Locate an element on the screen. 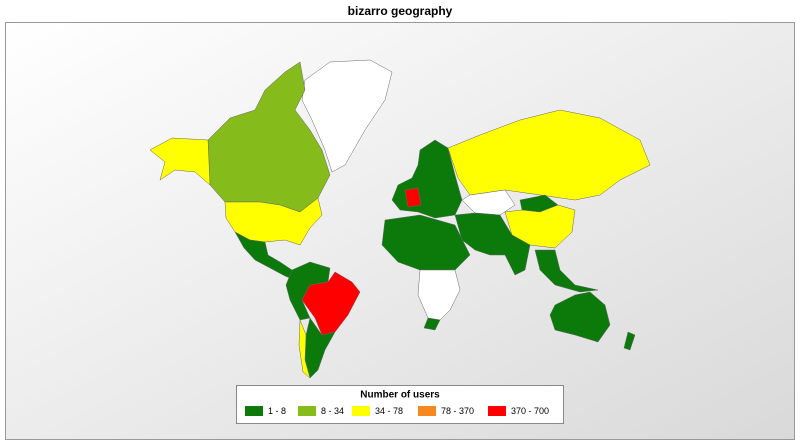 The image size is (800, 445). map-title: bizarro geography is located at coordinates (400, 11).